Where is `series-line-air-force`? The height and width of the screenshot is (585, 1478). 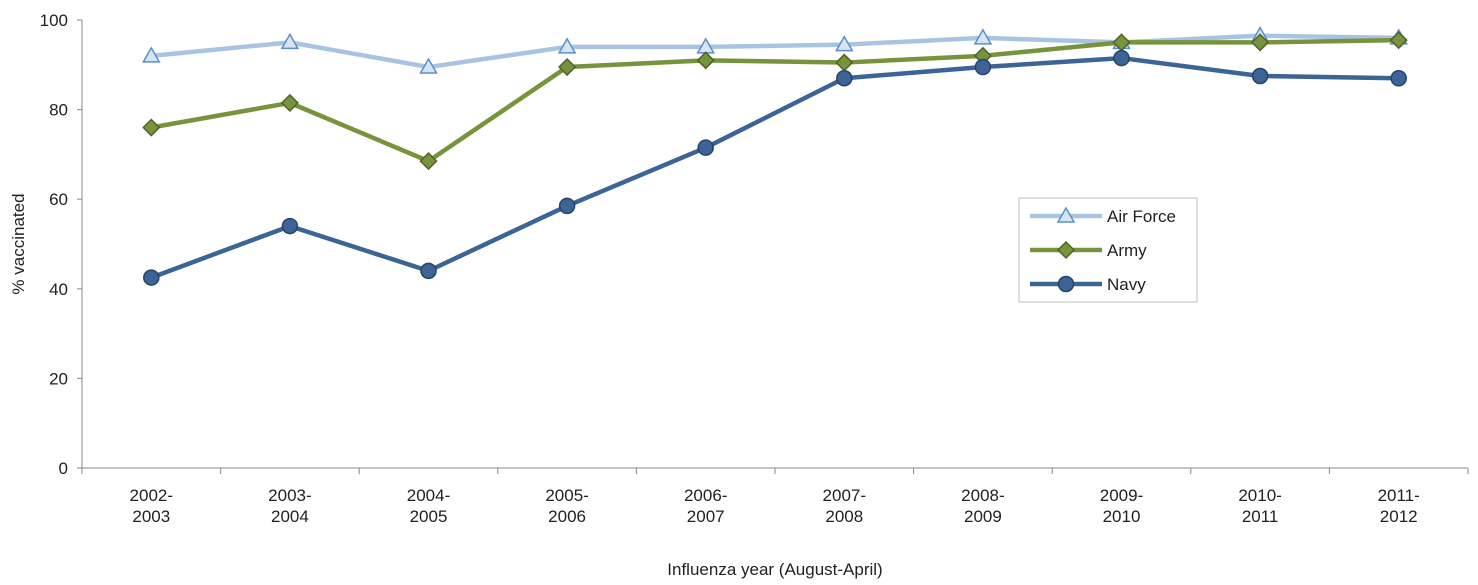
series-line-air-force is located at coordinates (775, 51).